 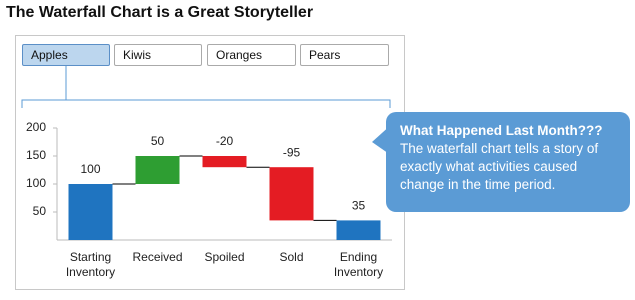 What do you see at coordinates (251, 55) in the screenshot?
I see `tab: Oranges` at bounding box center [251, 55].